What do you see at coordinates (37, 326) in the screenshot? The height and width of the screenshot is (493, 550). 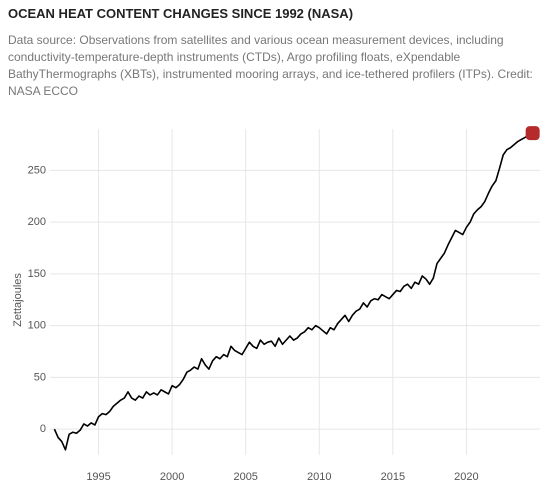 I see `y-tick-label: 100` at bounding box center [37, 326].